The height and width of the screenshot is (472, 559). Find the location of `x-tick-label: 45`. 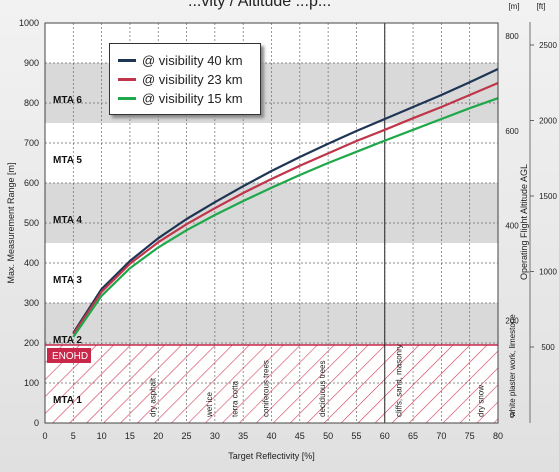

x-tick-label: 45 is located at coordinates (300, 436).